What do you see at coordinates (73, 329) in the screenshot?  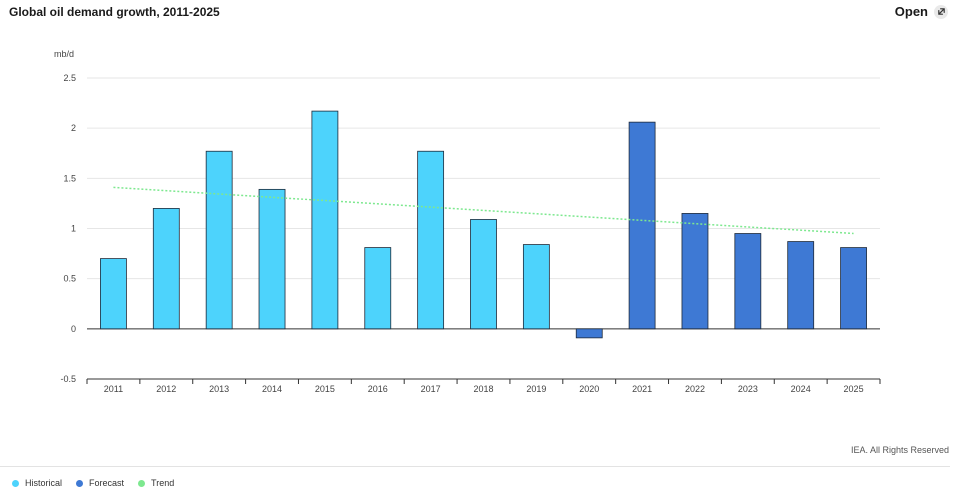 I see `y-tick-label: 0` at bounding box center [73, 329].